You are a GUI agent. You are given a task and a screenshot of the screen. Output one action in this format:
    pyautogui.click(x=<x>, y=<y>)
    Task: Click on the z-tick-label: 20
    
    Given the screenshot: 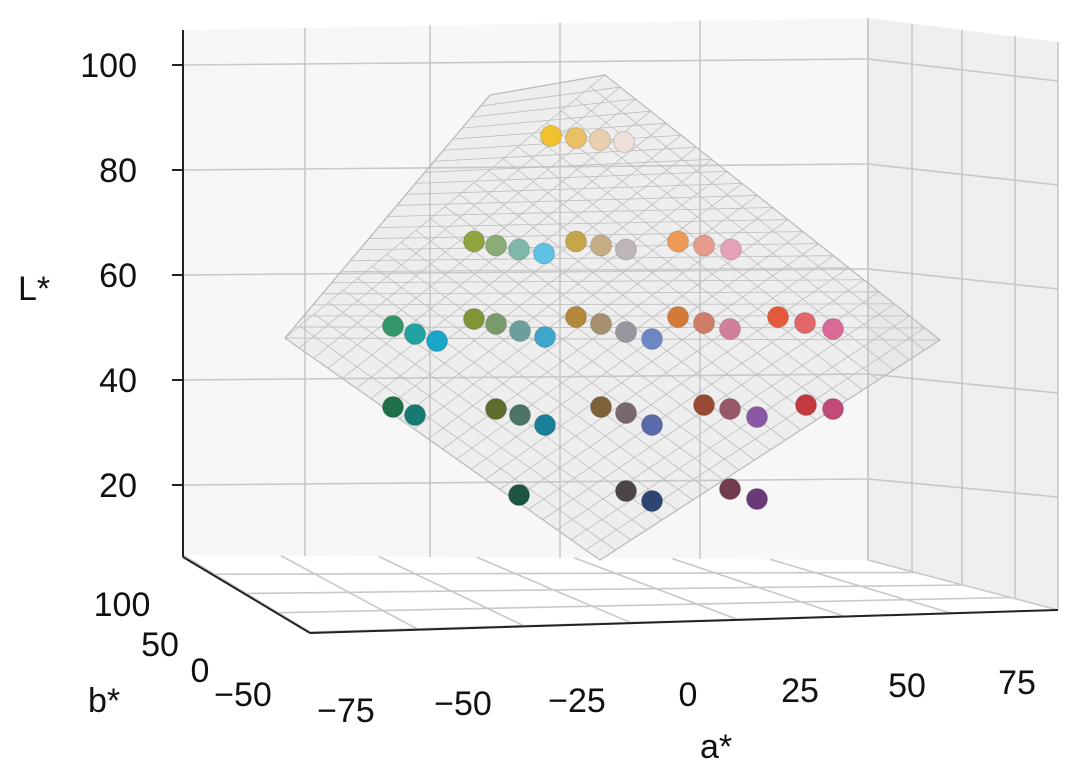 What is the action you would take?
    pyautogui.click(x=118, y=486)
    